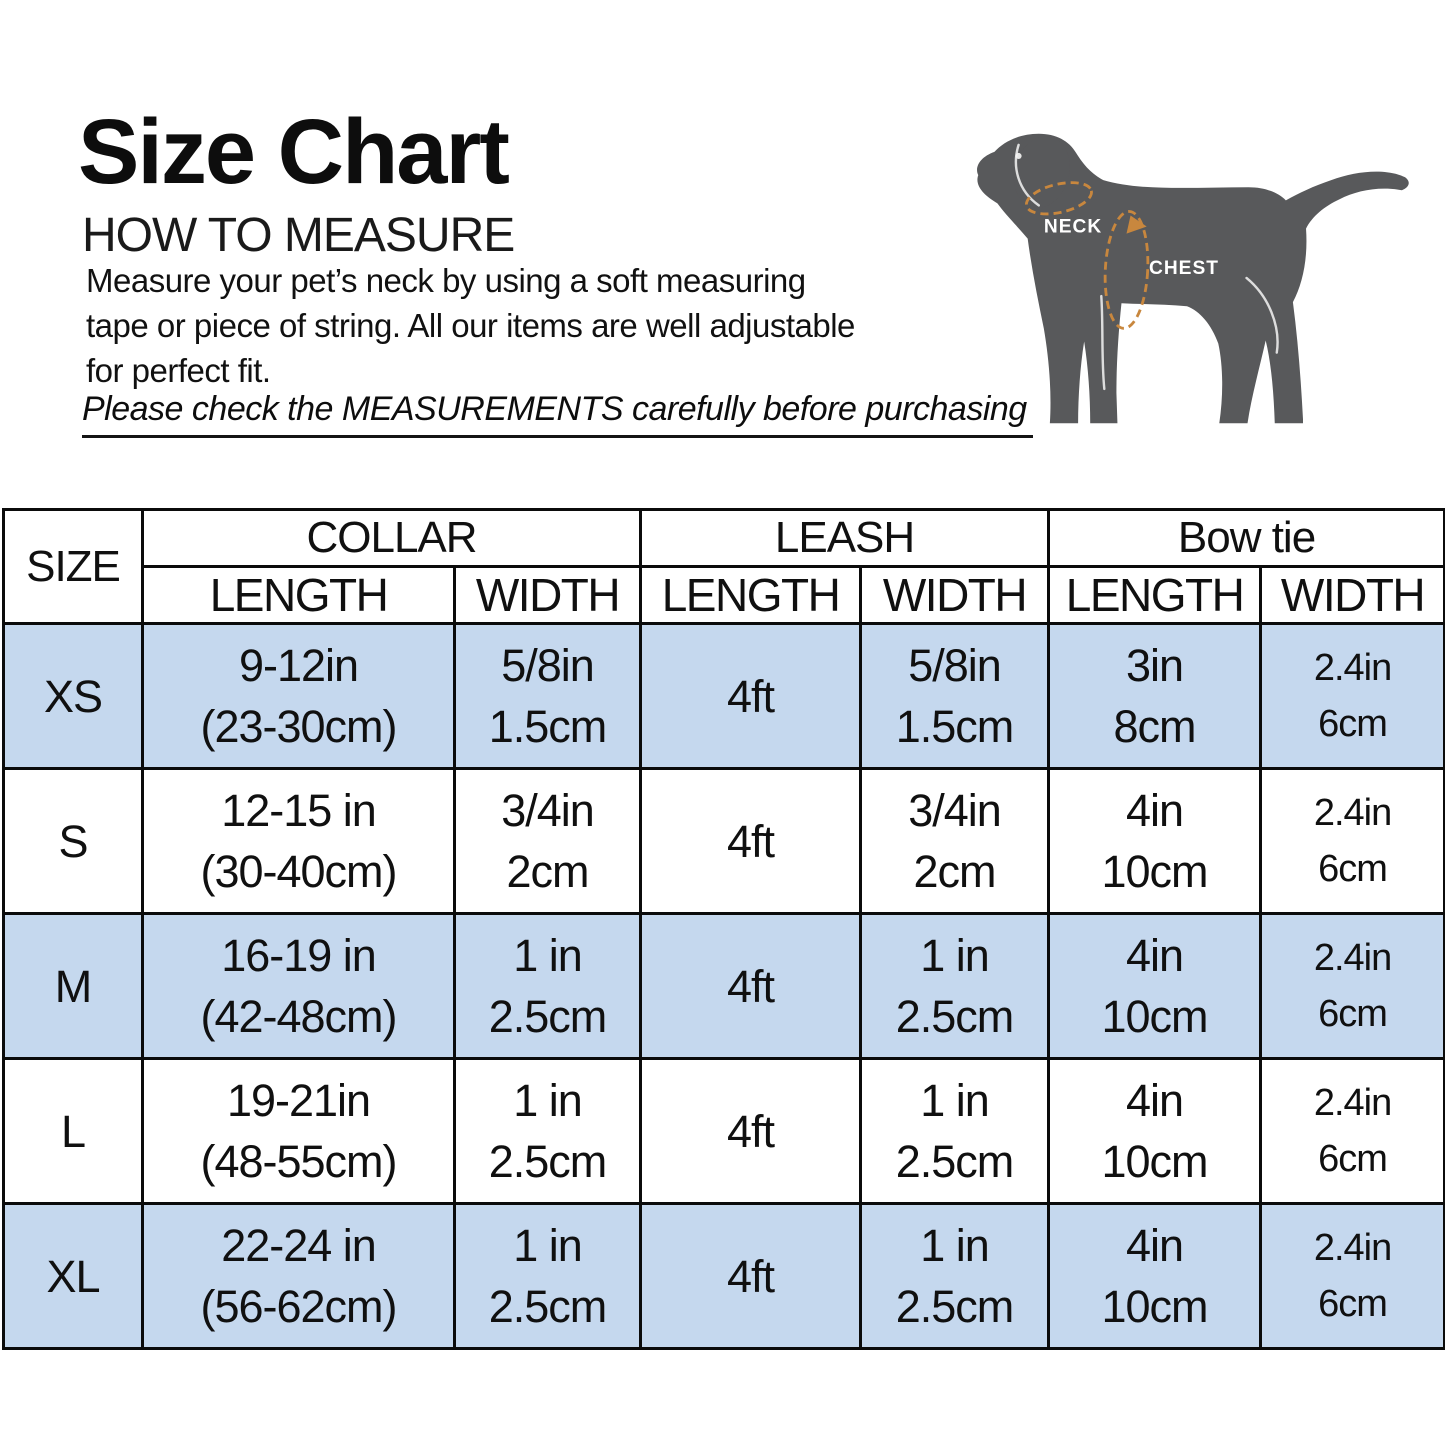 The image size is (1445, 1445). Describe the element at coordinates (751, 595) in the screenshot. I see `leash-length-header: LENGTH` at that location.